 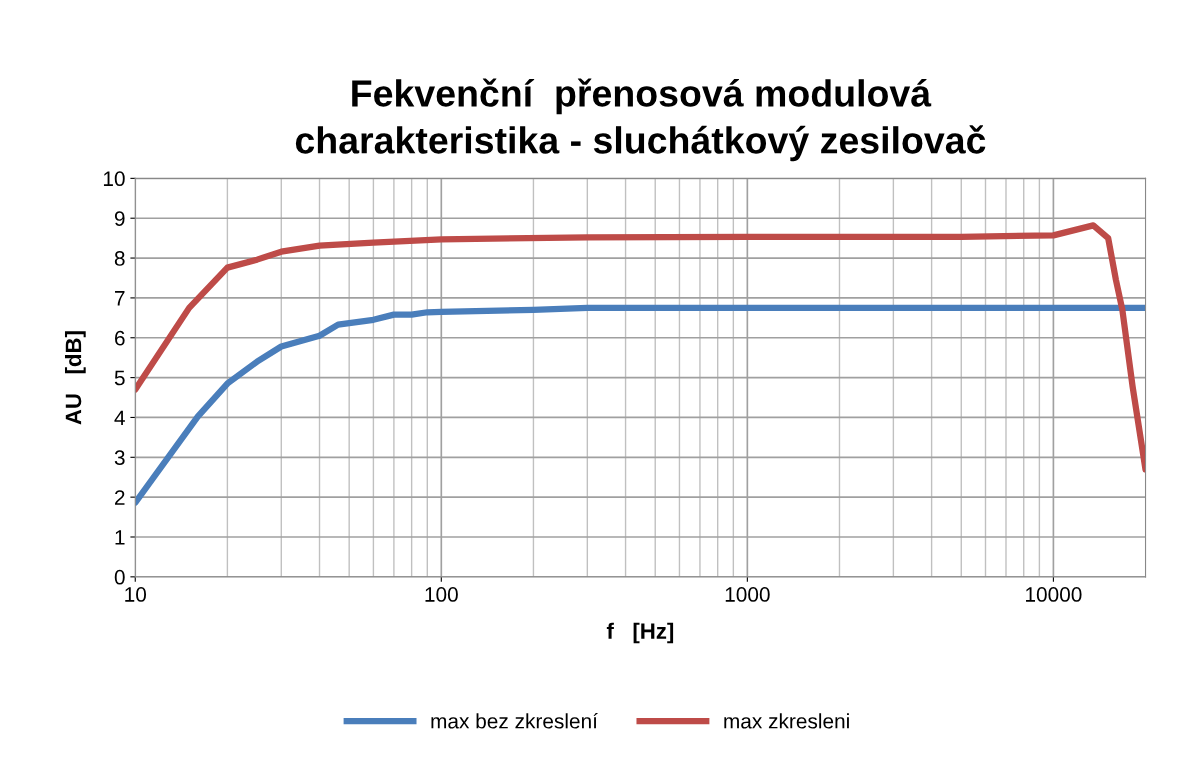 What do you see at coordinates (119, 417) in the screenshot?
I see `y-tick-label: 4` at bounding box center [119, 417].